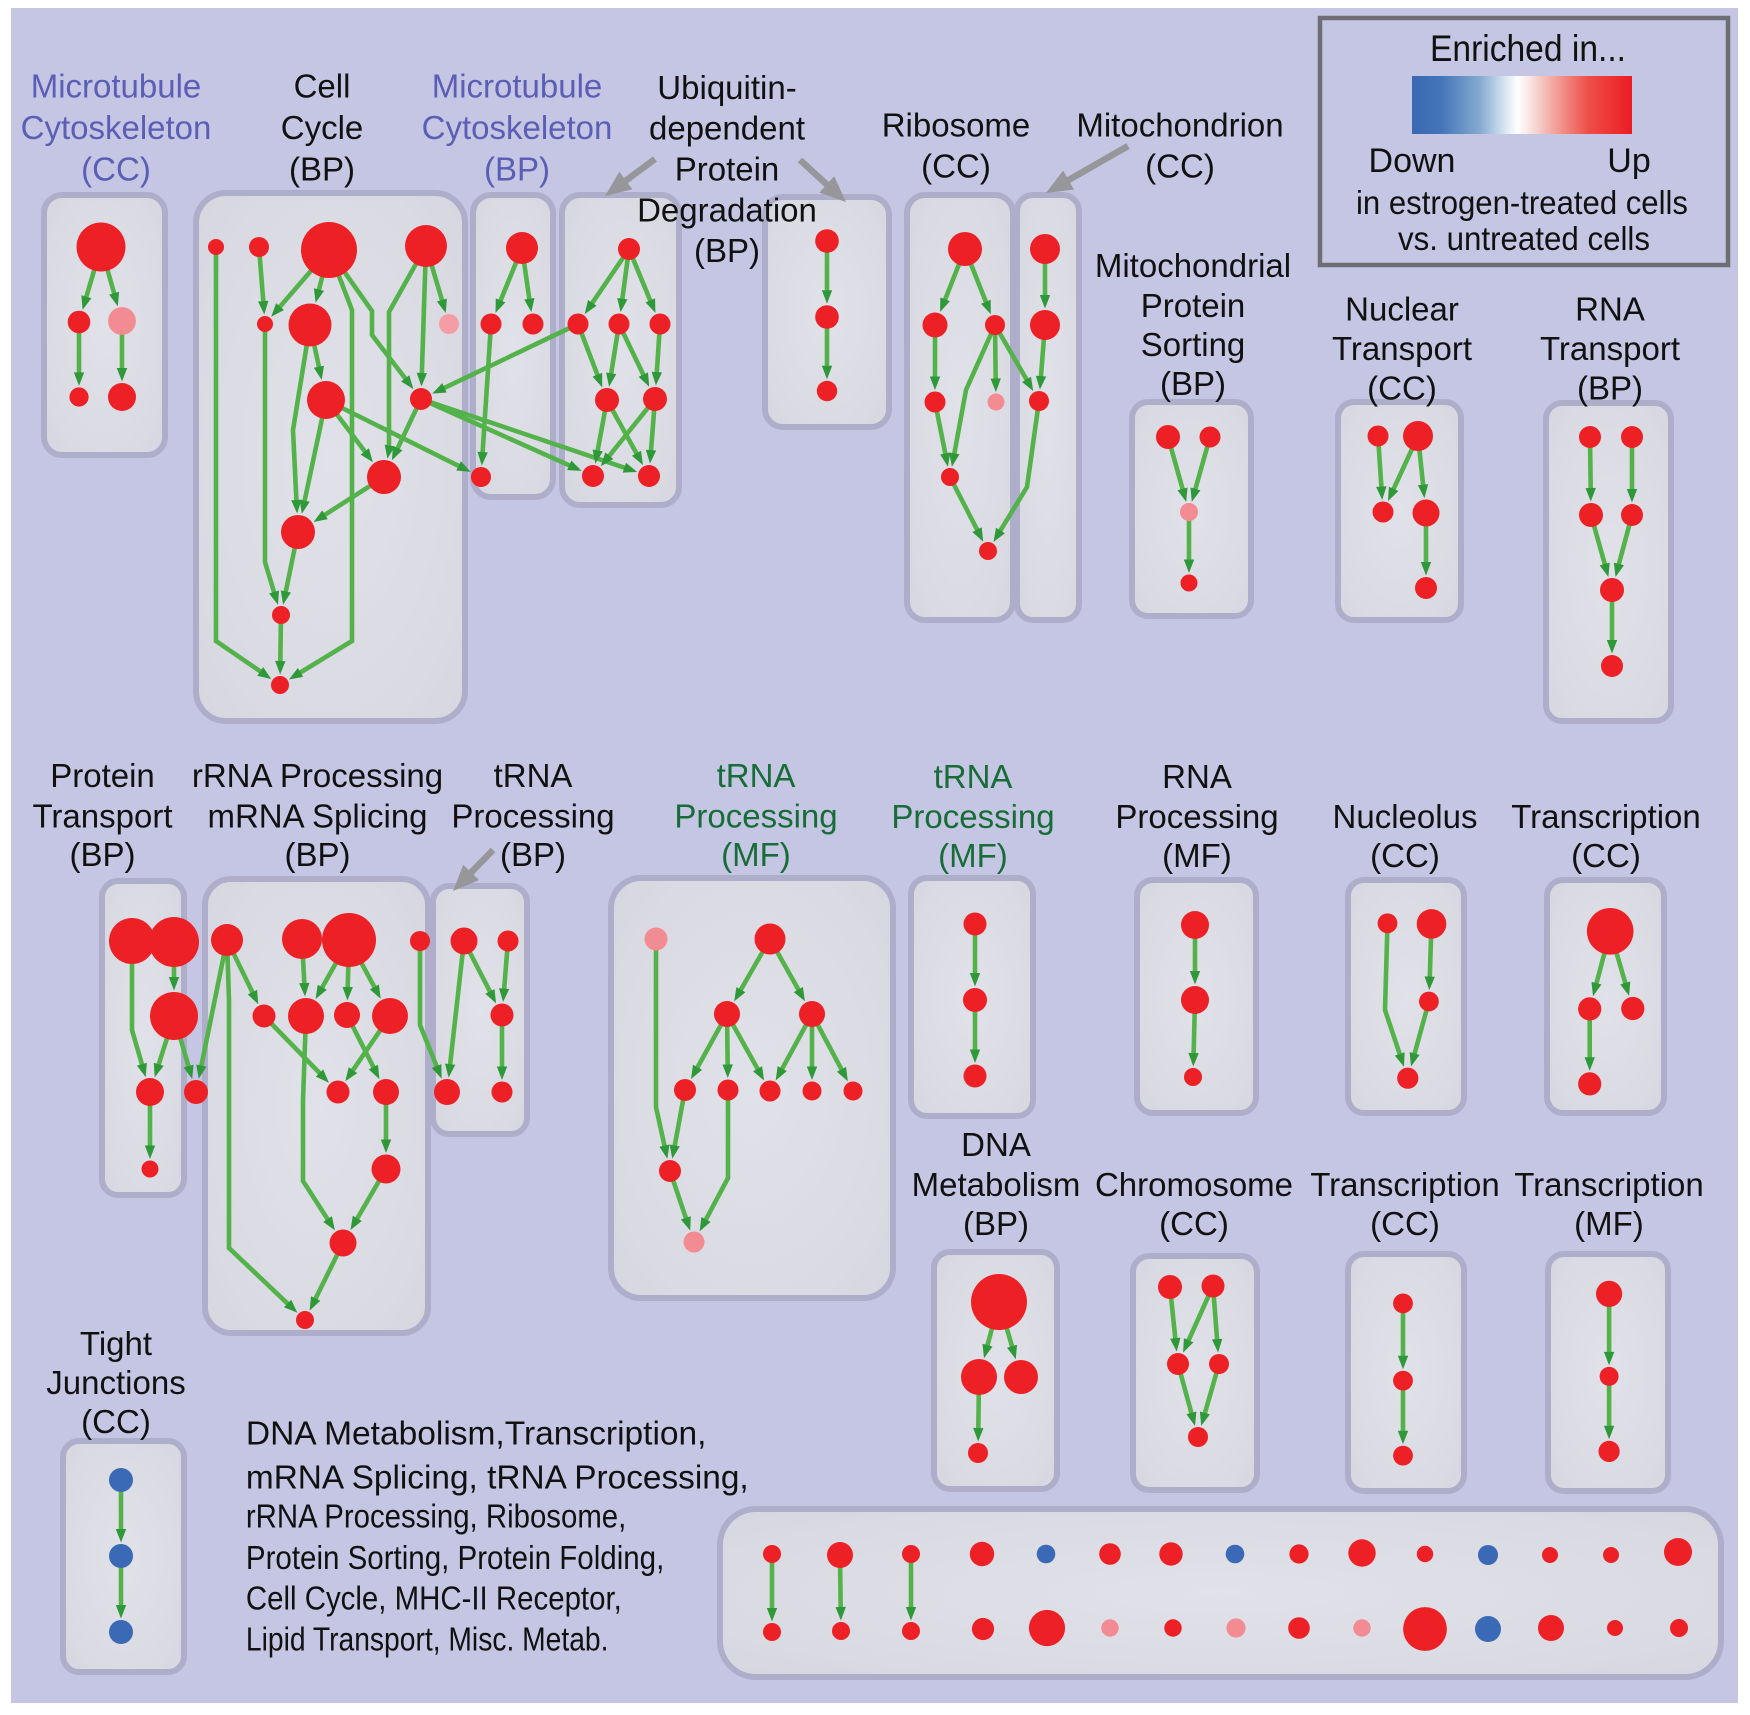 This screenshot has width=1750, height=1715. What do you see at coordinates (956, 125) in the screenshot?
I see `svg-text: Ribosome` at bounding box center [956, 125].